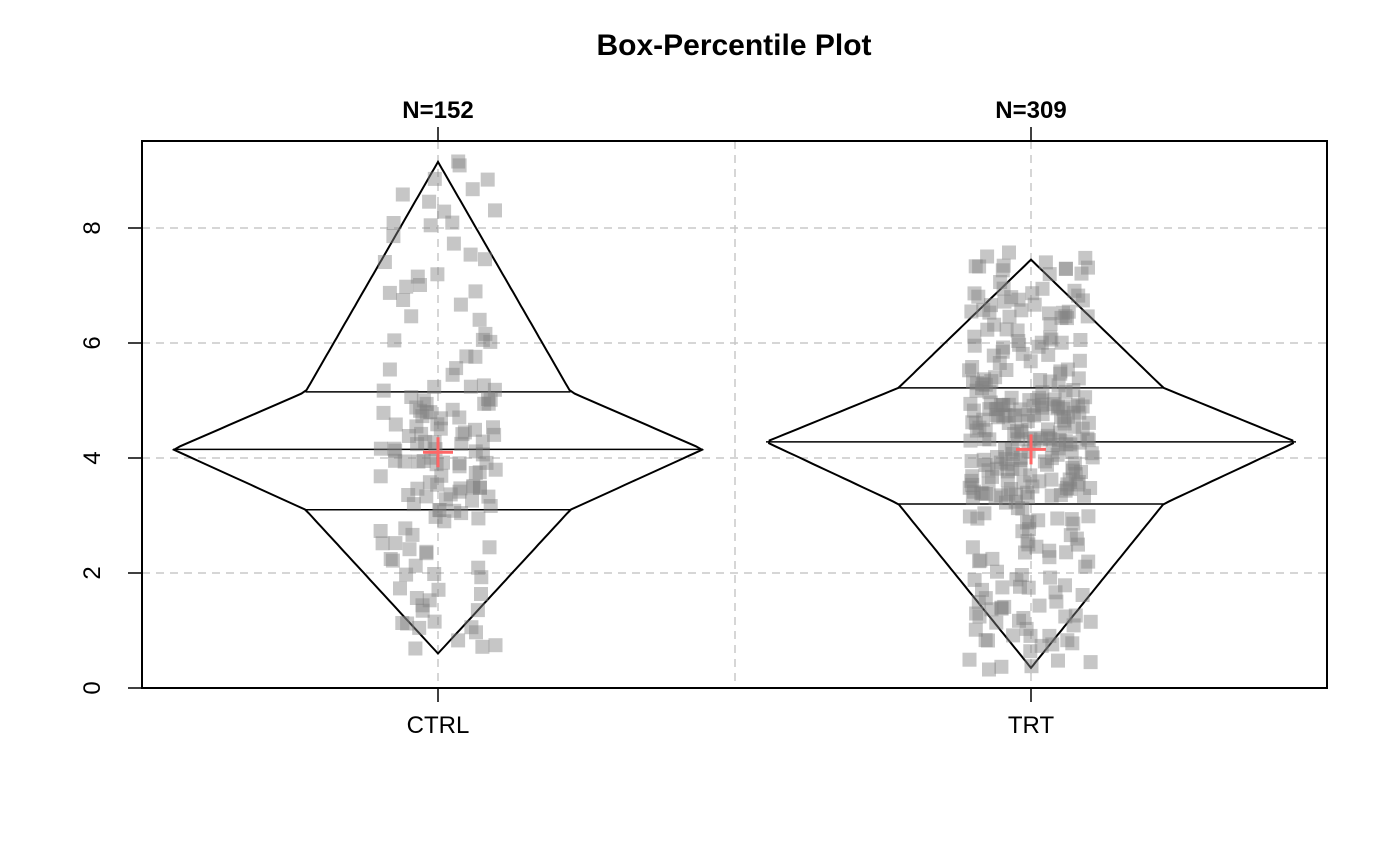  I want to click on x-tick-label: TRT, so click(1031, 725).